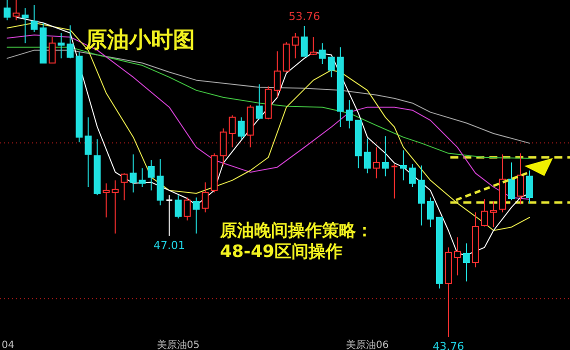 The height and width of the screenshot is (350, 570). Describe the element at coordinates (8, 345) in the screenshot. I see `x-tick-label: 04` at that location.